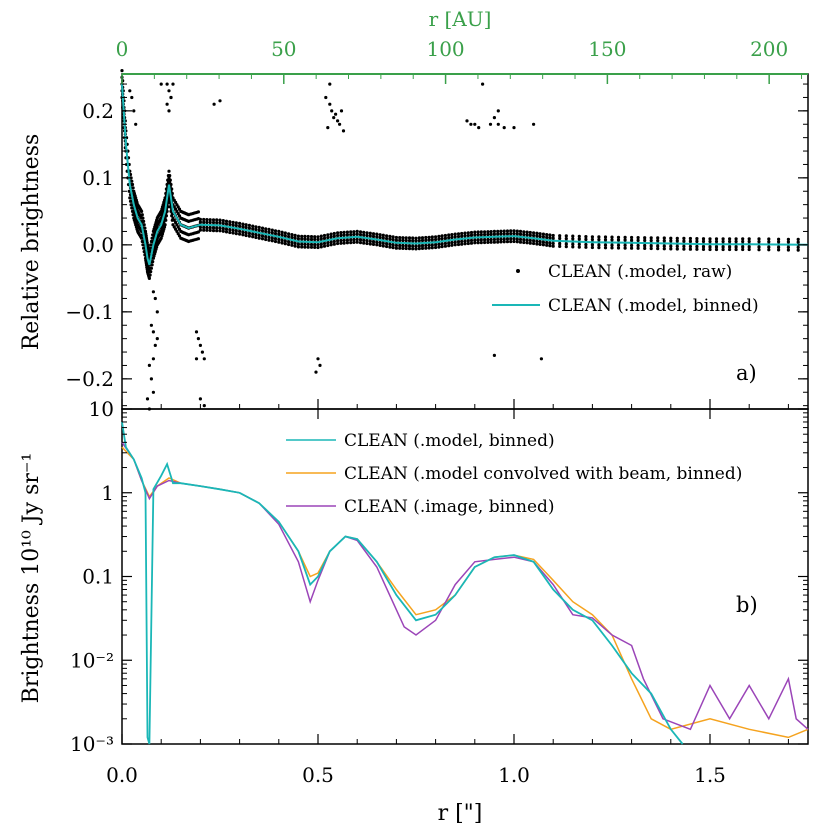 The height and width of the screenshot is (831, 831). What do you see at coordinates (746, 373) in the screenshot?
I see `panel-a-tag: a)` at bounding box center [746, 373].